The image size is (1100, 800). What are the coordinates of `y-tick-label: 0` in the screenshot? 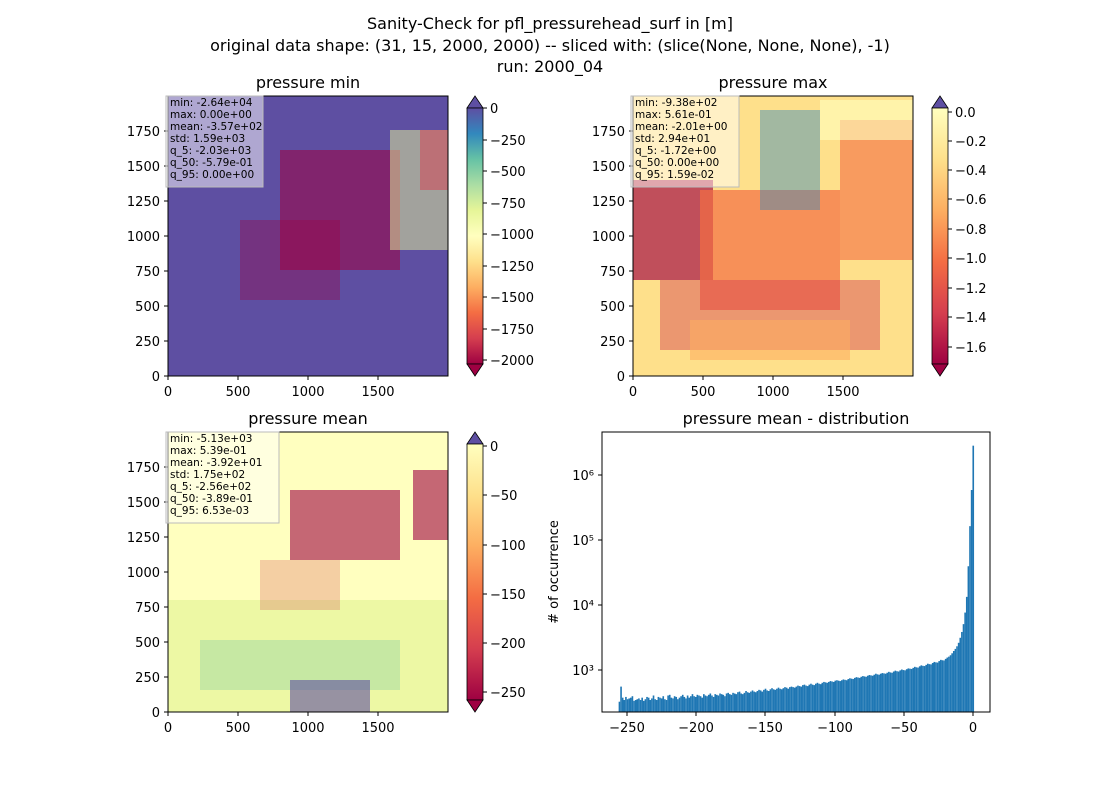 It's located at (156, 713).